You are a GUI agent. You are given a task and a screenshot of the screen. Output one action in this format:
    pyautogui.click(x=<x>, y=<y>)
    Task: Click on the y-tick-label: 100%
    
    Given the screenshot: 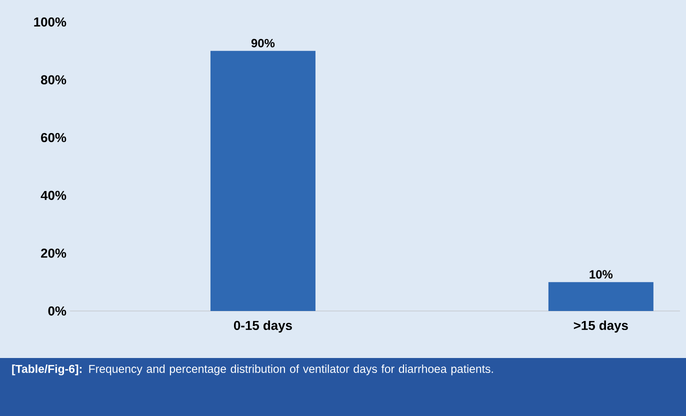 What is the action you would take?
    pyautogui.click(x=50, y=22)
    